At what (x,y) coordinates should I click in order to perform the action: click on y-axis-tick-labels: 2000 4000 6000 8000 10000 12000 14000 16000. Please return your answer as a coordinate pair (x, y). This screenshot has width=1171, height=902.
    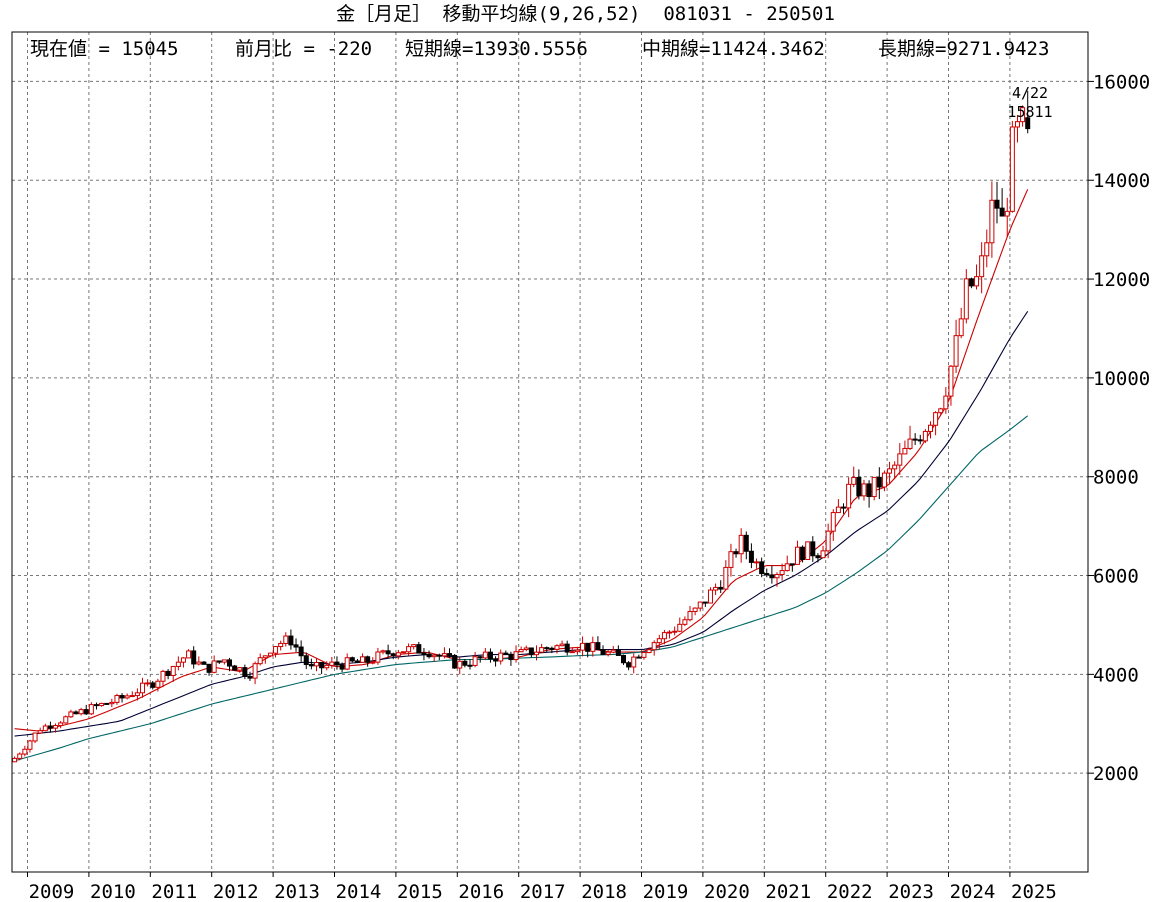
    Looking at the image, I should click on (1119, 428).